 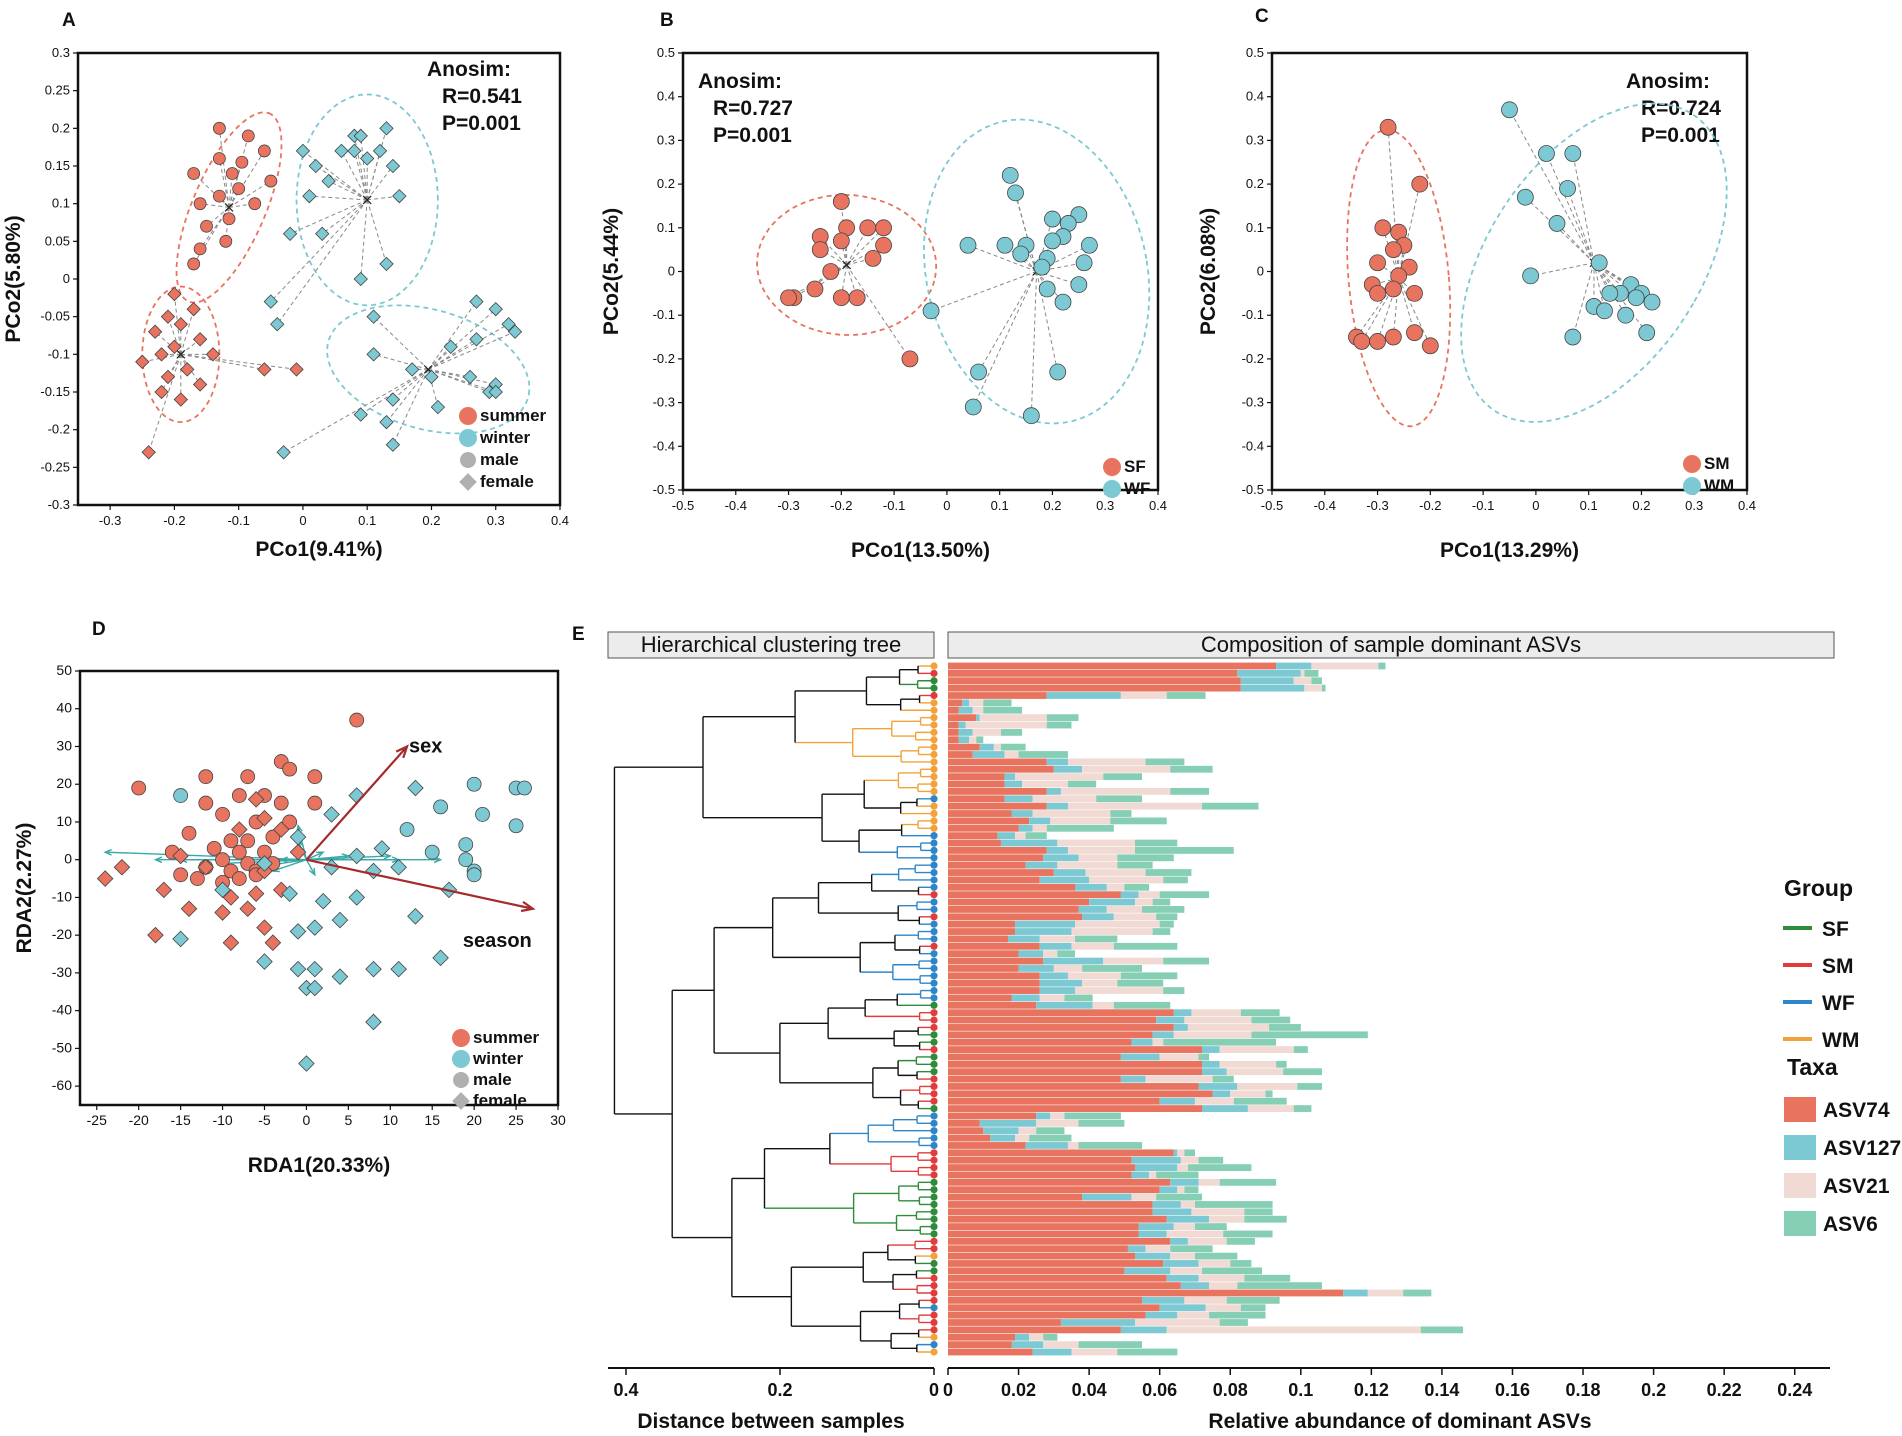 What do you see at coordinates (666, 227) in the screenshot?
I see `y-tick-label: 0.1` at bounding box center [666, 227].